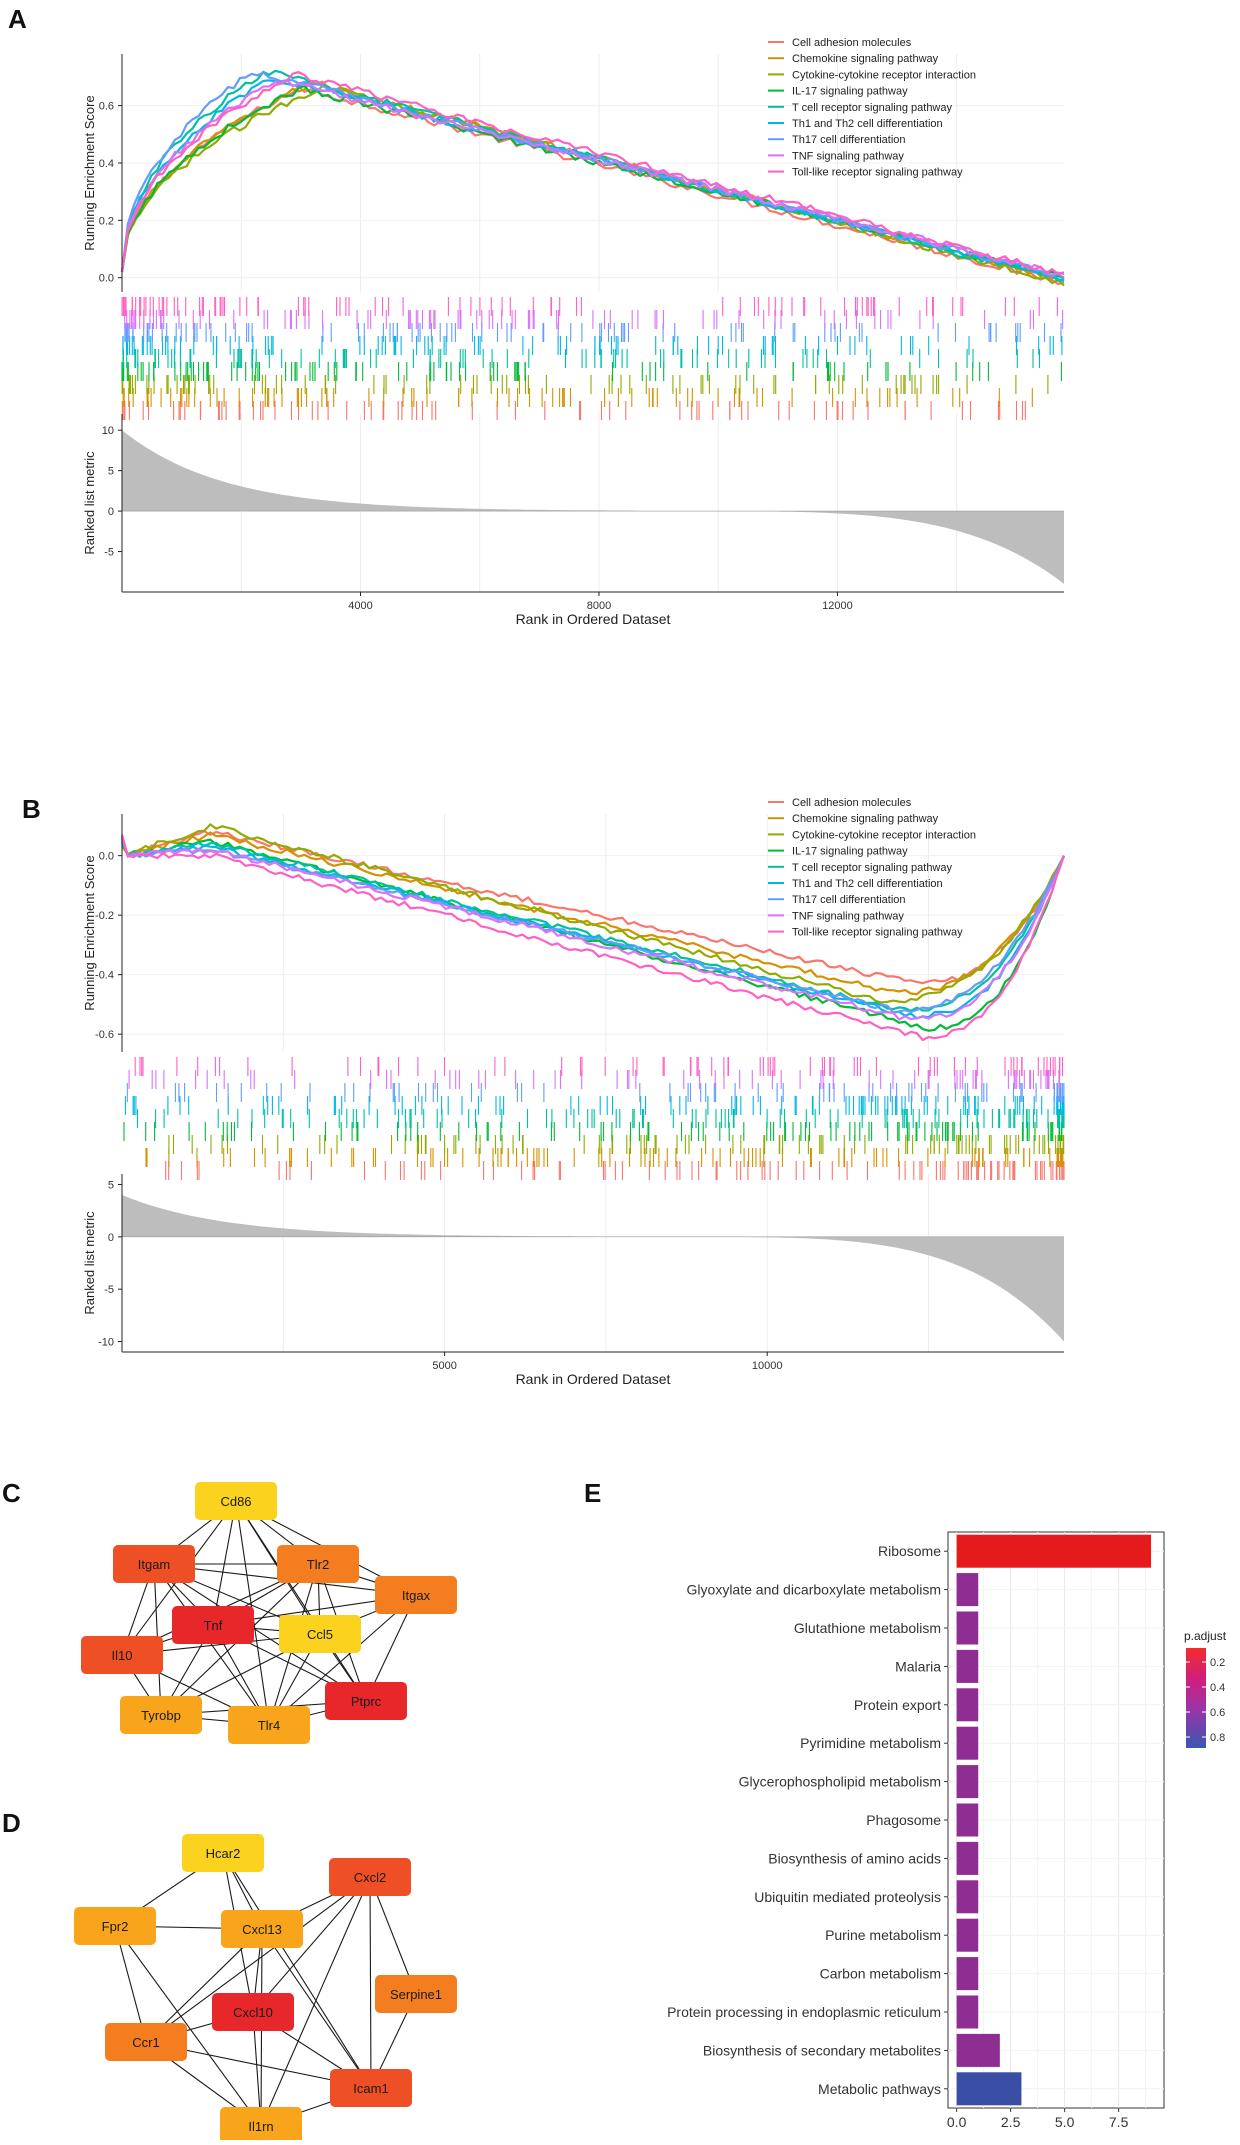 This screenshot has width=1240, height=2145. I want to click on node-ccr1: Ccr1, so click(146, 2042).